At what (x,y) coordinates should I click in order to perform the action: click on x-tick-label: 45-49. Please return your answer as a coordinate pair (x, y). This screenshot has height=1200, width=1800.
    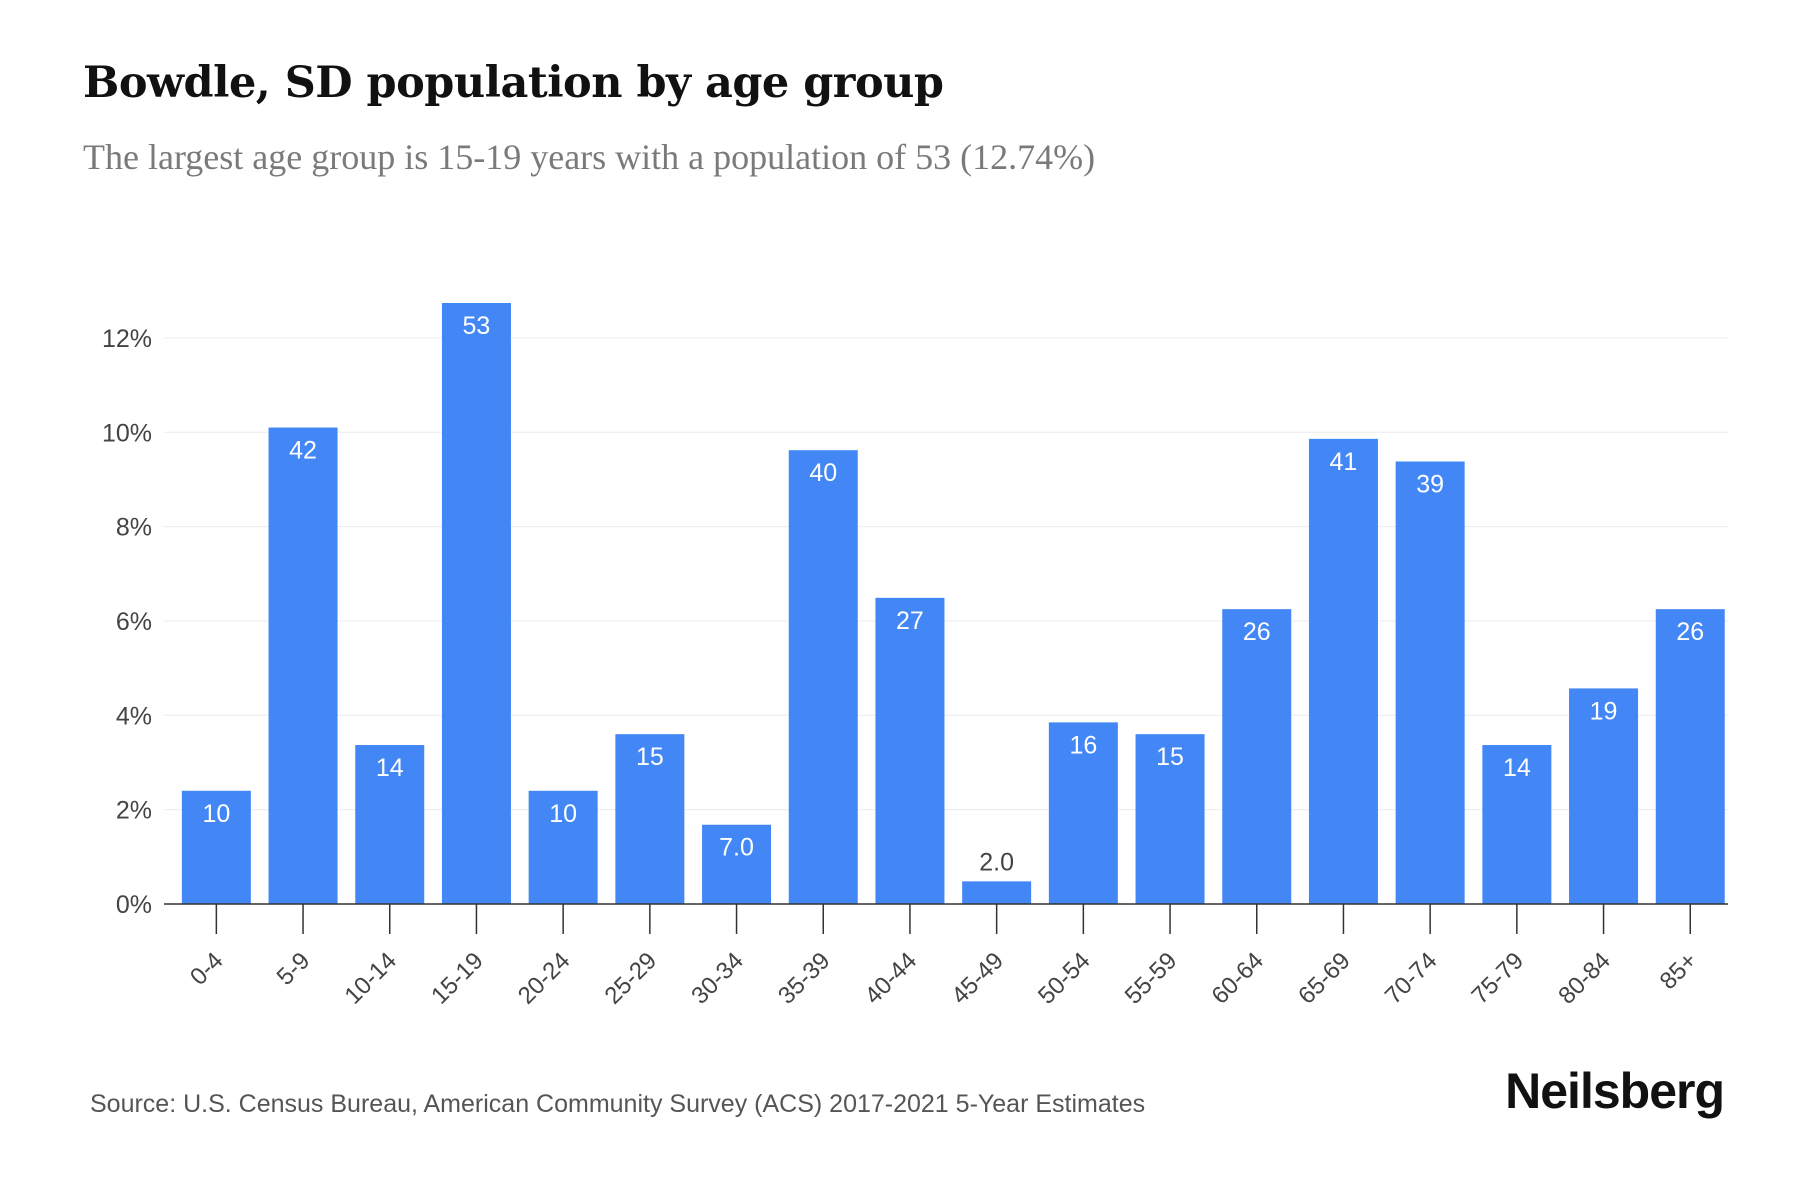
    Looking at the image, I should click on (977, 978).